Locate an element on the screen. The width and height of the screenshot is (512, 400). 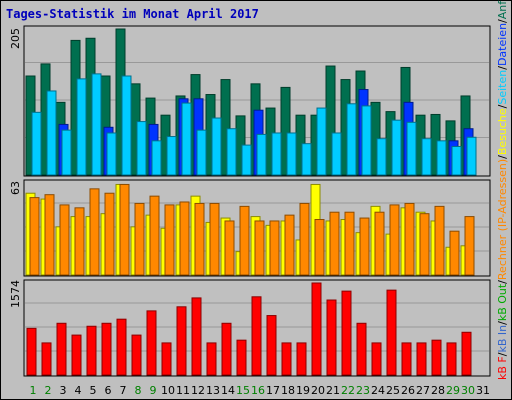
bar-top-s2-d10 is located at coordinates (171, 156).